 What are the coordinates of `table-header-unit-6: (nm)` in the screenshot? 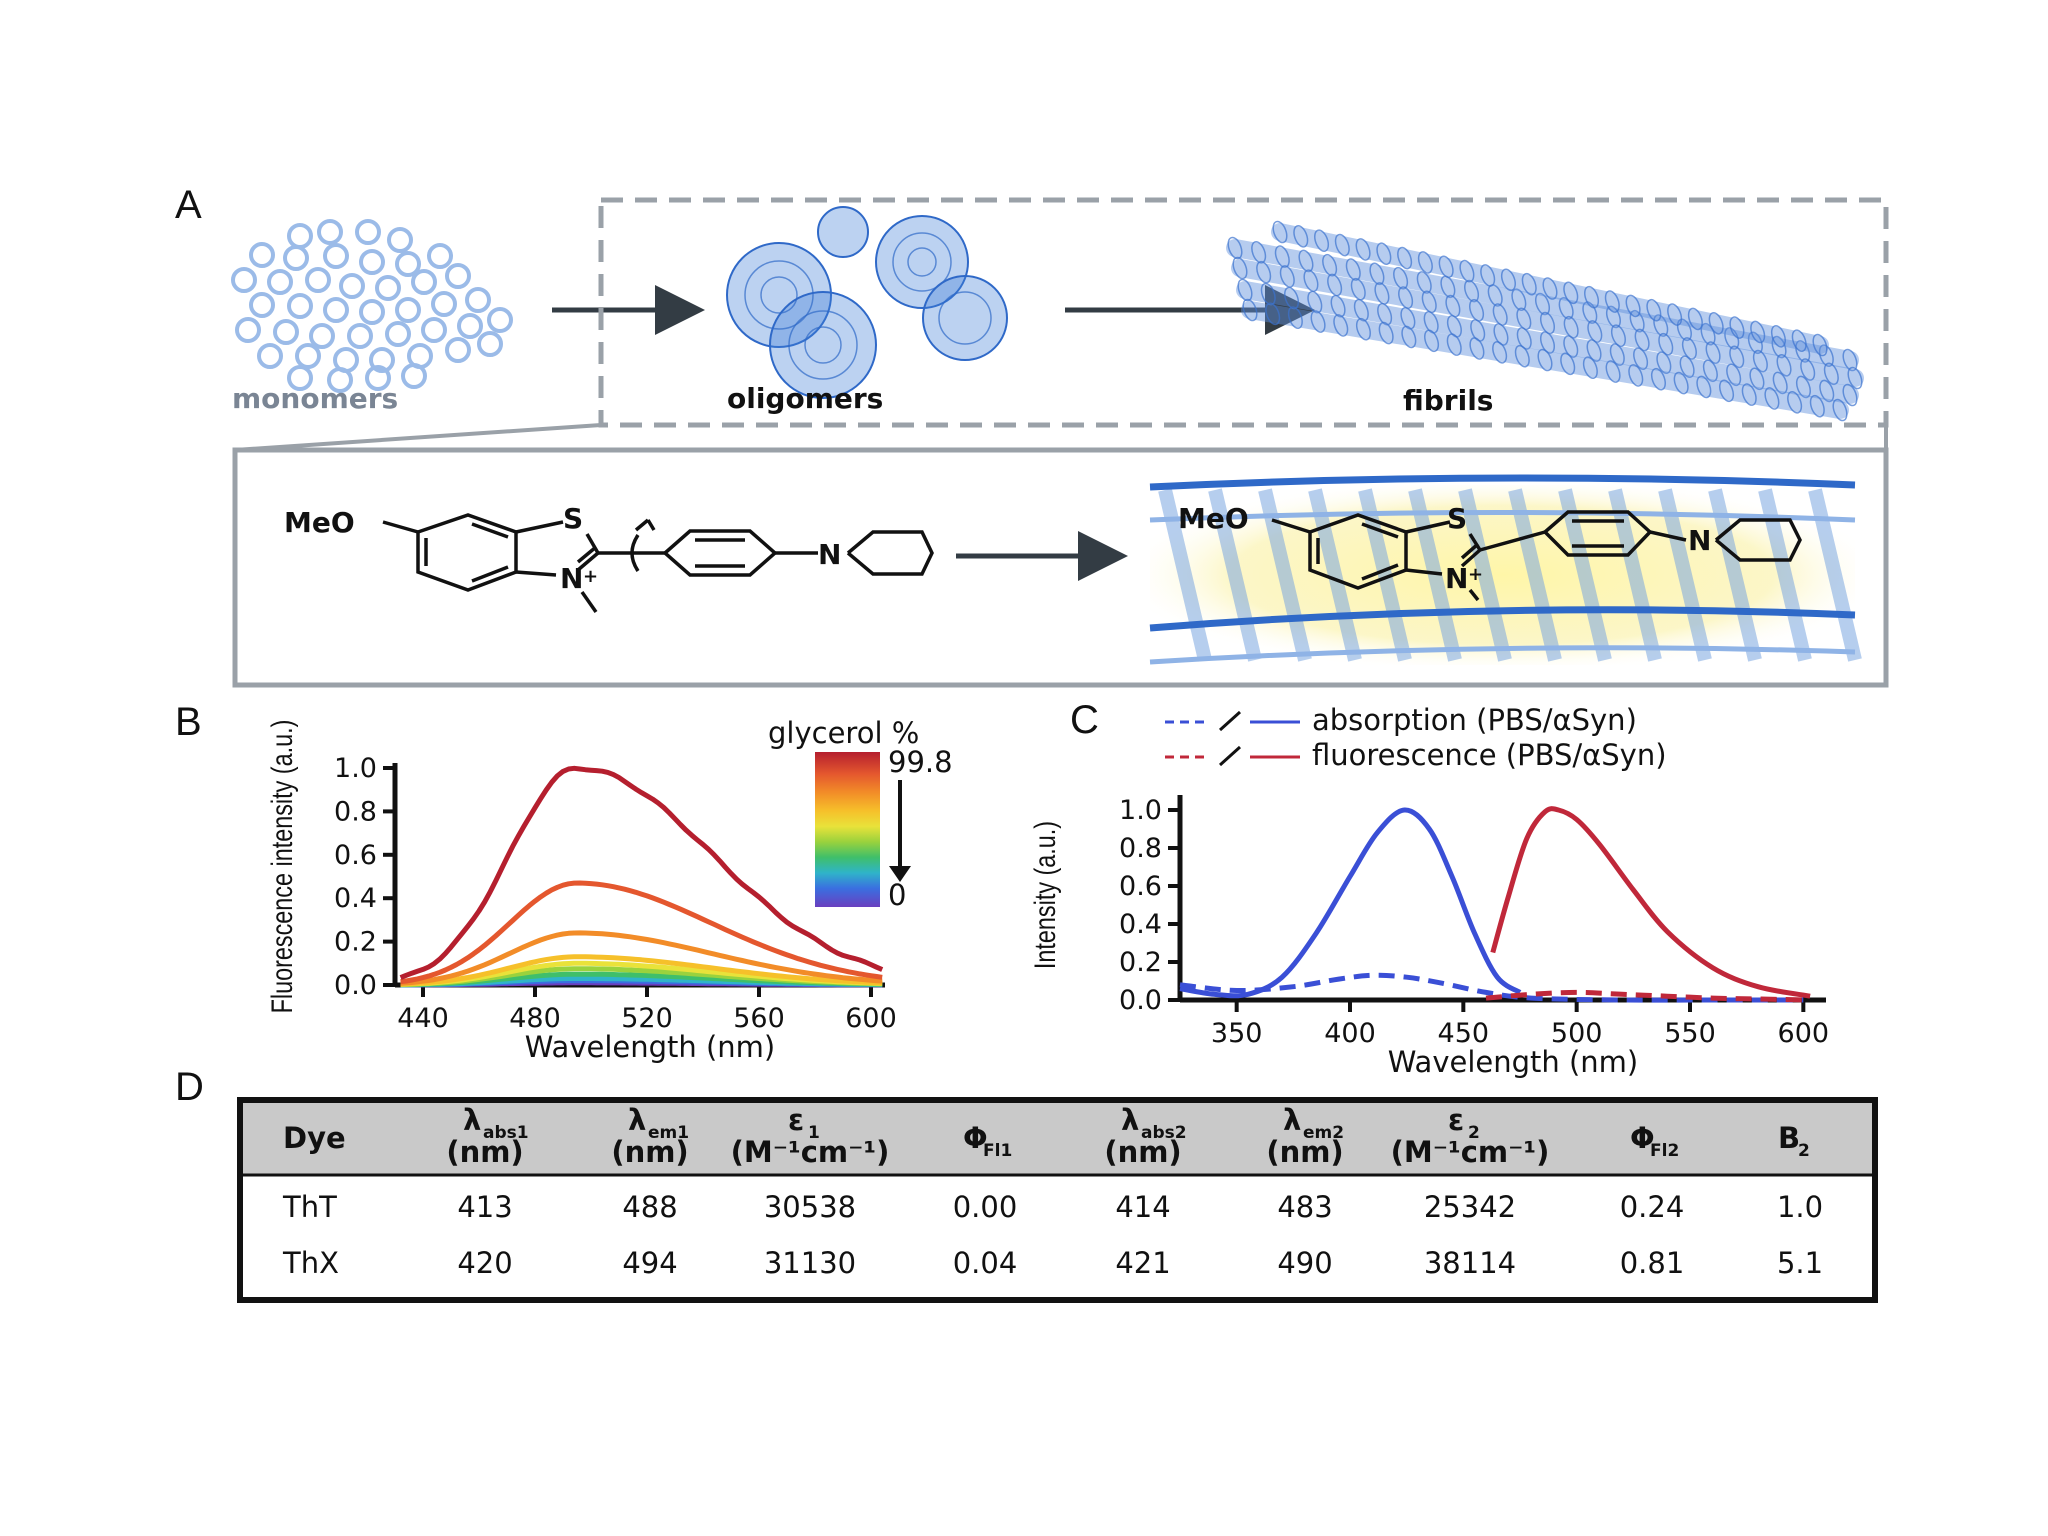 It's located at (1304, 1152).